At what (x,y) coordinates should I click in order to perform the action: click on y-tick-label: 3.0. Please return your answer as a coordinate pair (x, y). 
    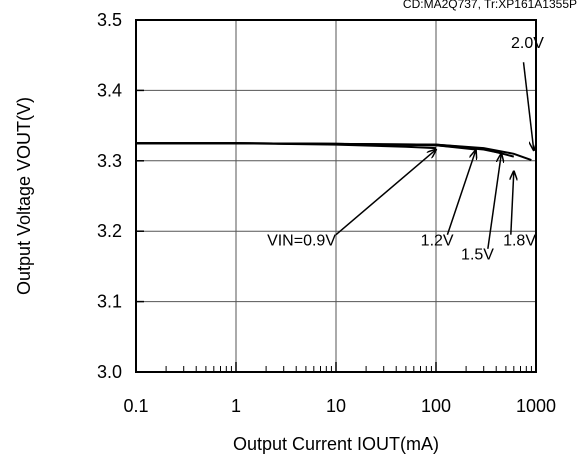
    Looking at the image, I should click on (109, 372).